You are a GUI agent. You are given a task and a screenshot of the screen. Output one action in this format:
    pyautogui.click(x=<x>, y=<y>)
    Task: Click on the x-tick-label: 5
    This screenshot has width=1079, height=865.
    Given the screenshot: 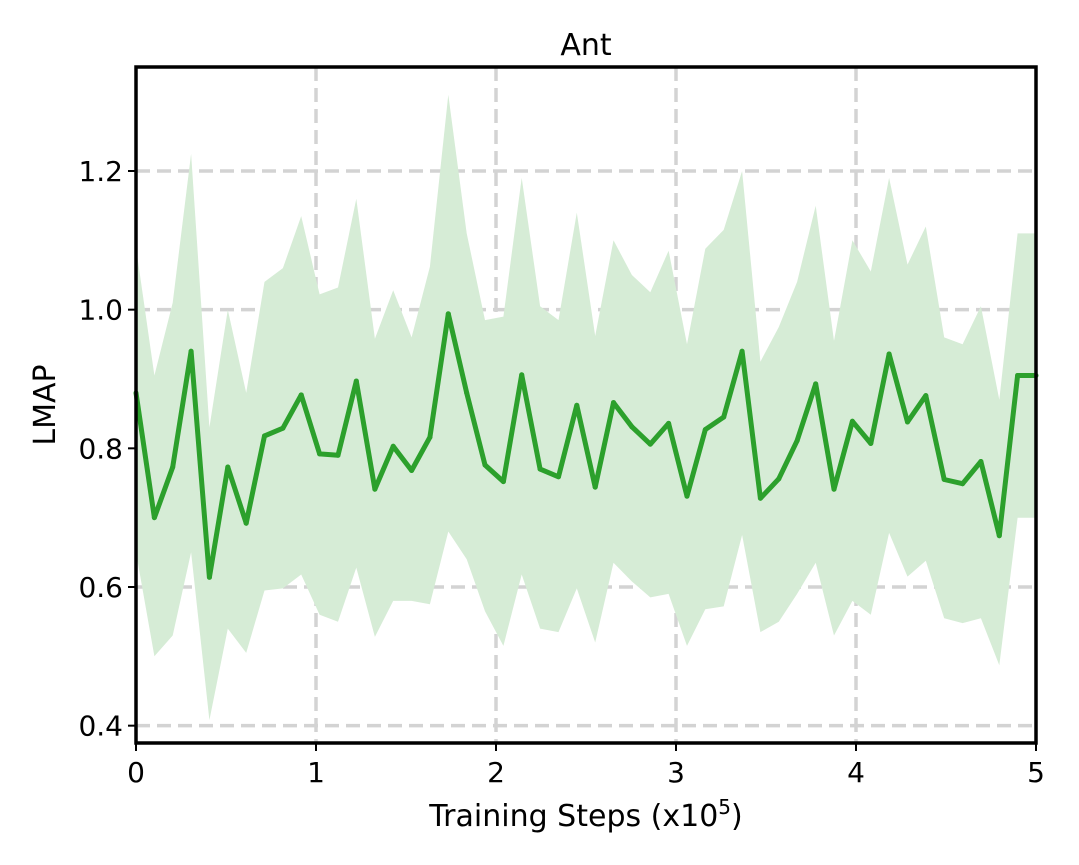 What is the action you would take?
    pyautogui.click(x=1036, y=772)
    